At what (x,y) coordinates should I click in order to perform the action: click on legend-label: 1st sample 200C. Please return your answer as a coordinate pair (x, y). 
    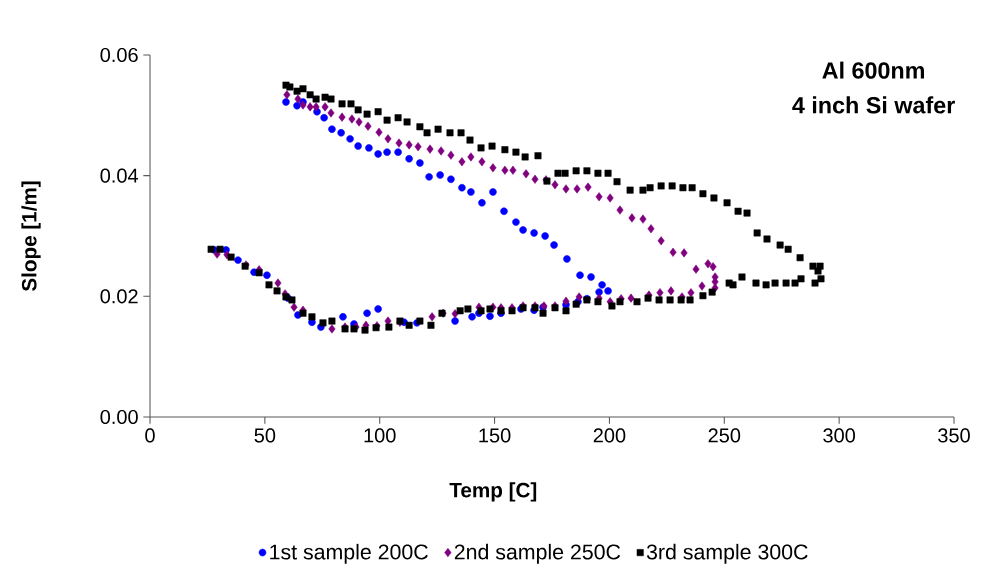
    Looking at the image, I should click on (349, 553).